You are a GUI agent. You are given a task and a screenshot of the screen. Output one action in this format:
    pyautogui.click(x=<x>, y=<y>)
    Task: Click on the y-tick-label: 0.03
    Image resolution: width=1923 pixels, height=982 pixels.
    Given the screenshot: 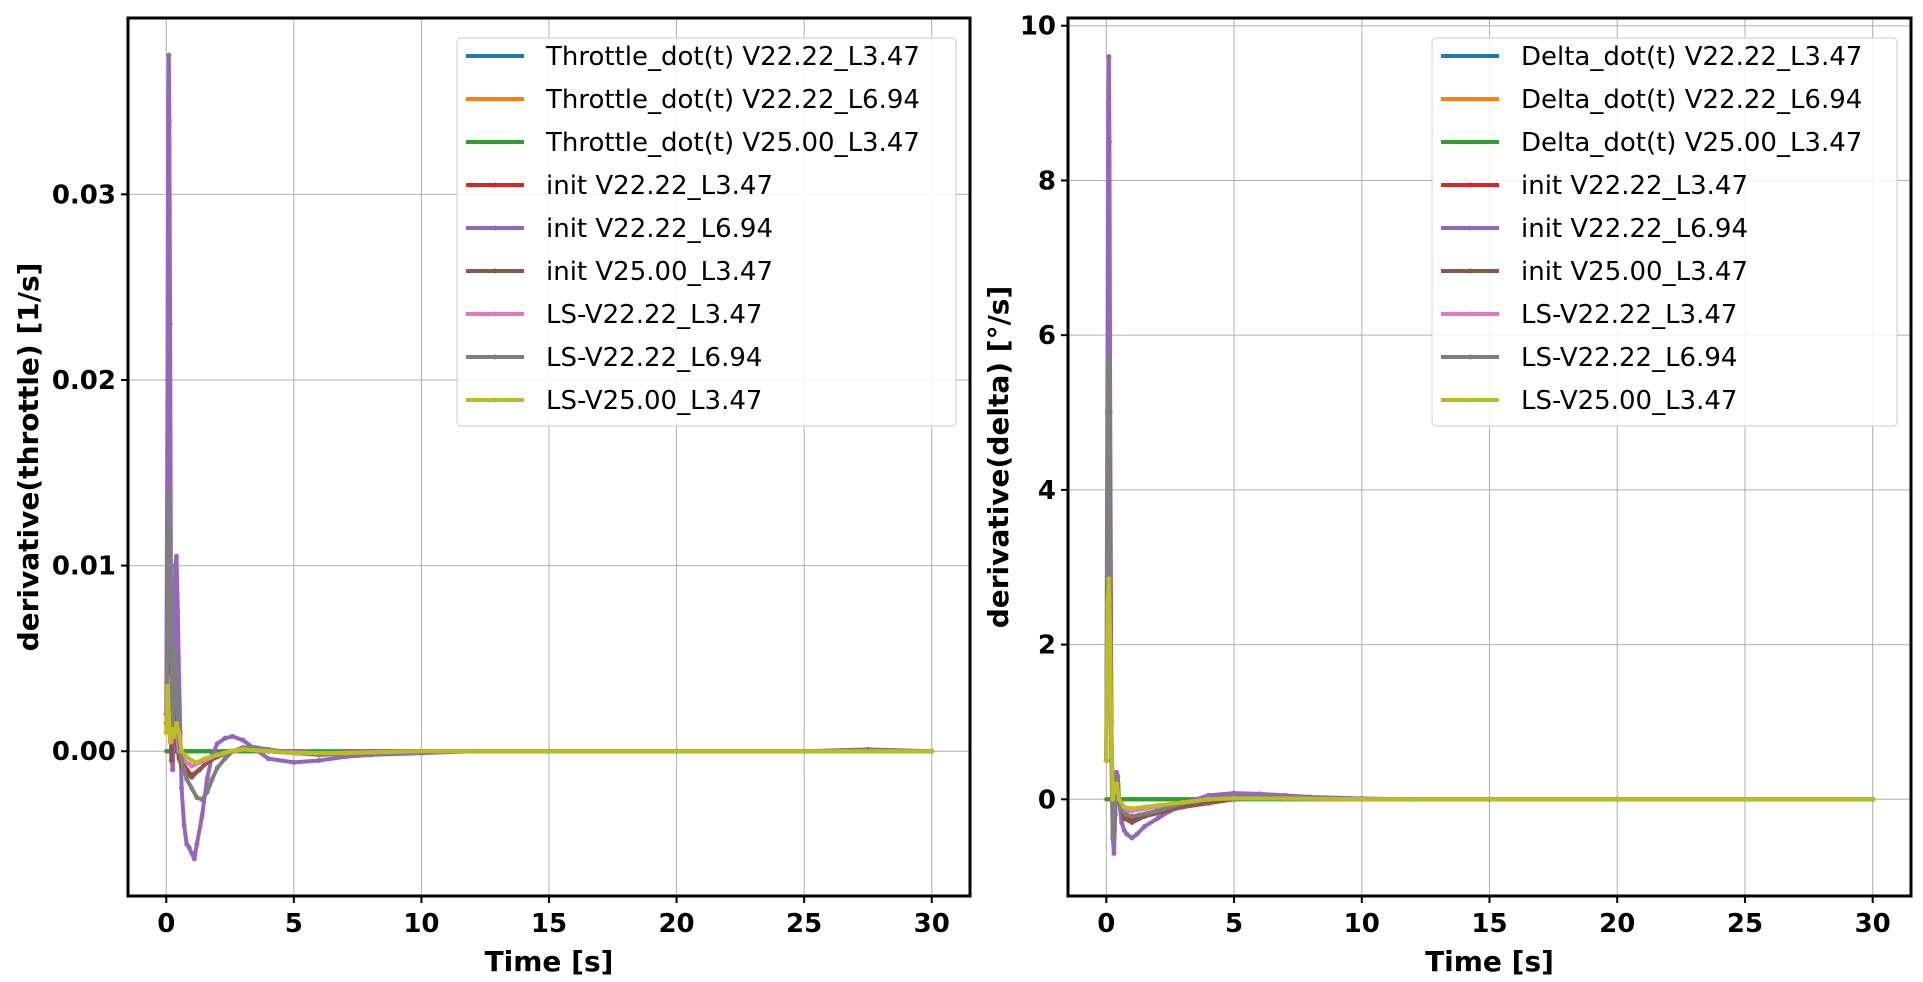 What is the action you would take?
    pyautogui.click(x=84, y=195)
    